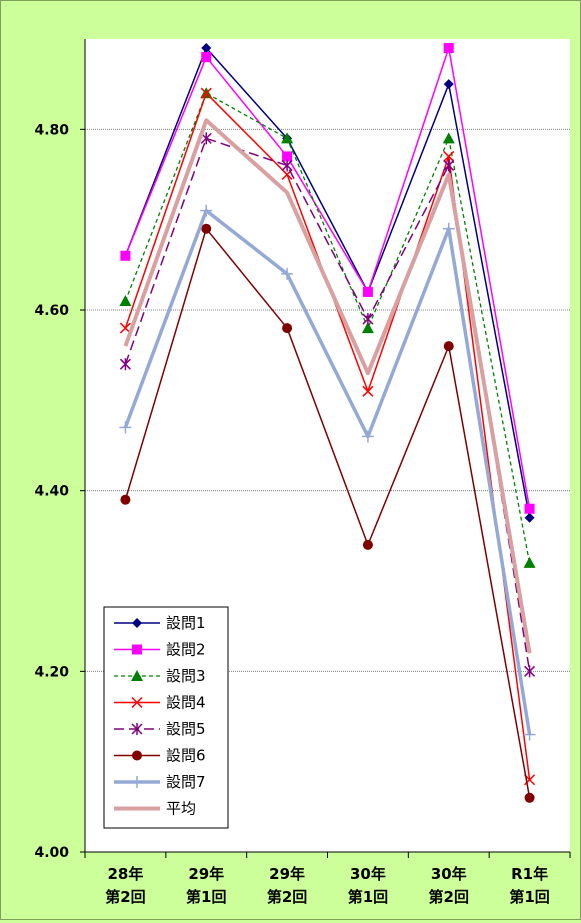  What do you see at coordinates (186, 729) in the screenshot?
I see `legend-label: 設問5` at bounding box center [186, 729].